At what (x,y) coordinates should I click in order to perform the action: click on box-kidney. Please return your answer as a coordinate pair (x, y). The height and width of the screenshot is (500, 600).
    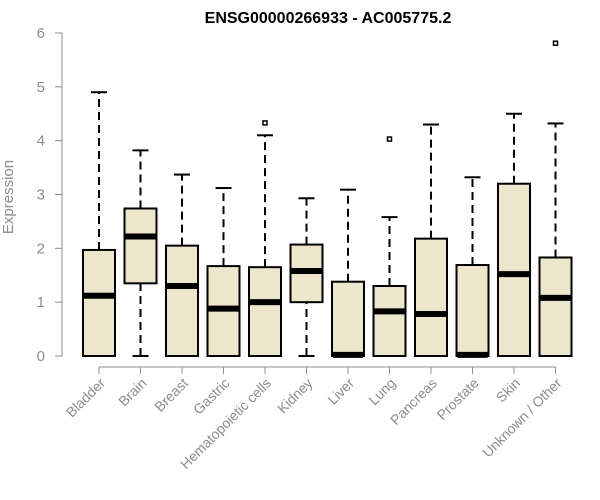
    Looking at the image, I should click on (306, 277).